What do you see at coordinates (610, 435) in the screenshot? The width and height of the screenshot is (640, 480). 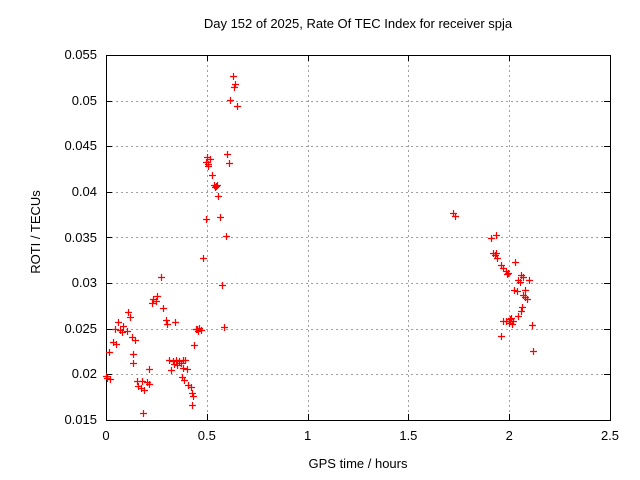 I see `x-tick-label: 2.5` at bounding box center [610, 435].